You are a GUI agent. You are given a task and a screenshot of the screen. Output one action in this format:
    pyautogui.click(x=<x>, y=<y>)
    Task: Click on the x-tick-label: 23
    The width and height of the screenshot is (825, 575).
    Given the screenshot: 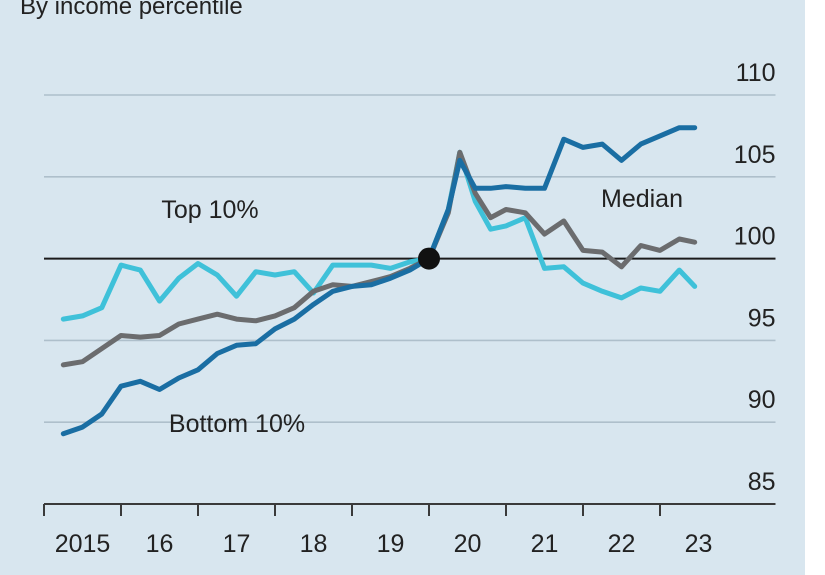 What is the action you would take?
    pyautogui.click(x=699, y=544)
    